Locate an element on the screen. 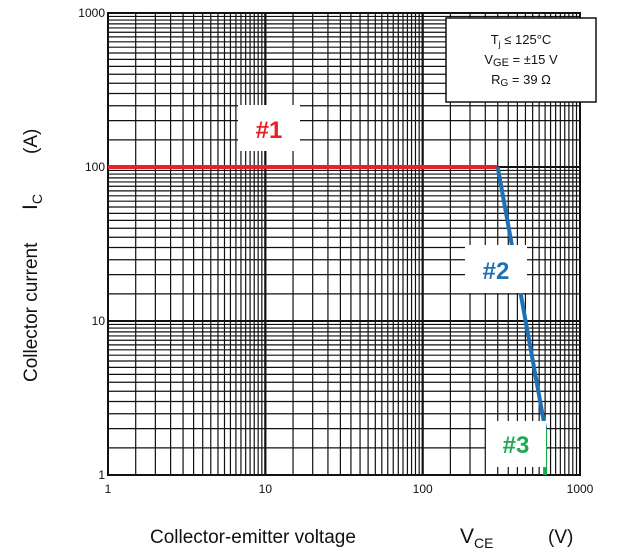  y-axis-symbol: IC is located at coordinates (32, 202).